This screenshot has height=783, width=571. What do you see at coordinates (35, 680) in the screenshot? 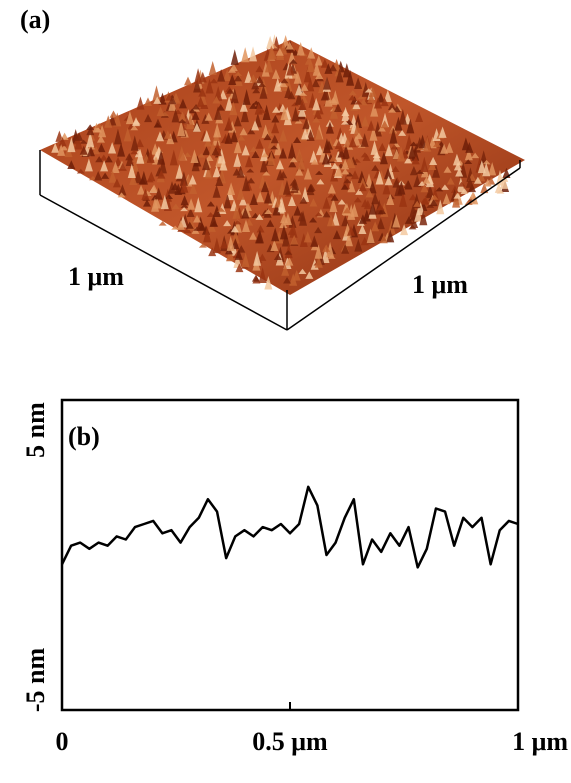
I see `y-tick-label: -5 nm` at bounding box center [35, 680].